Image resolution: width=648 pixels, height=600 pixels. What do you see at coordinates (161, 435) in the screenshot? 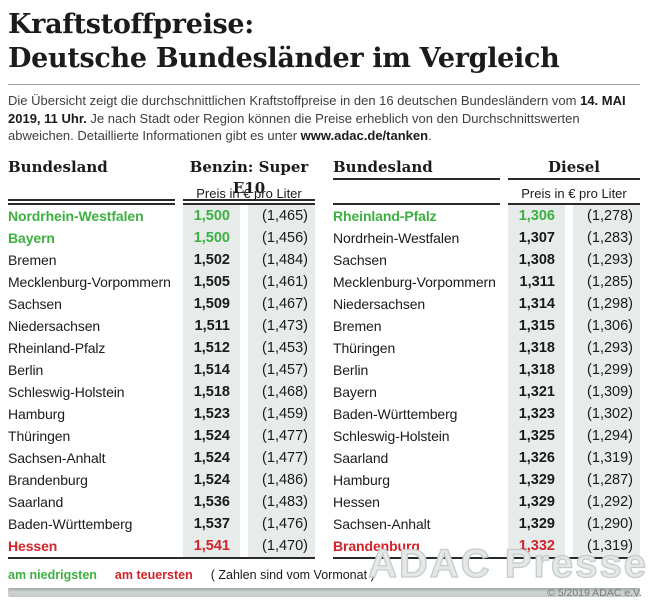
I see `table-row: Thüringen 1,524 (1,477)` at bounding box center [161, 435].